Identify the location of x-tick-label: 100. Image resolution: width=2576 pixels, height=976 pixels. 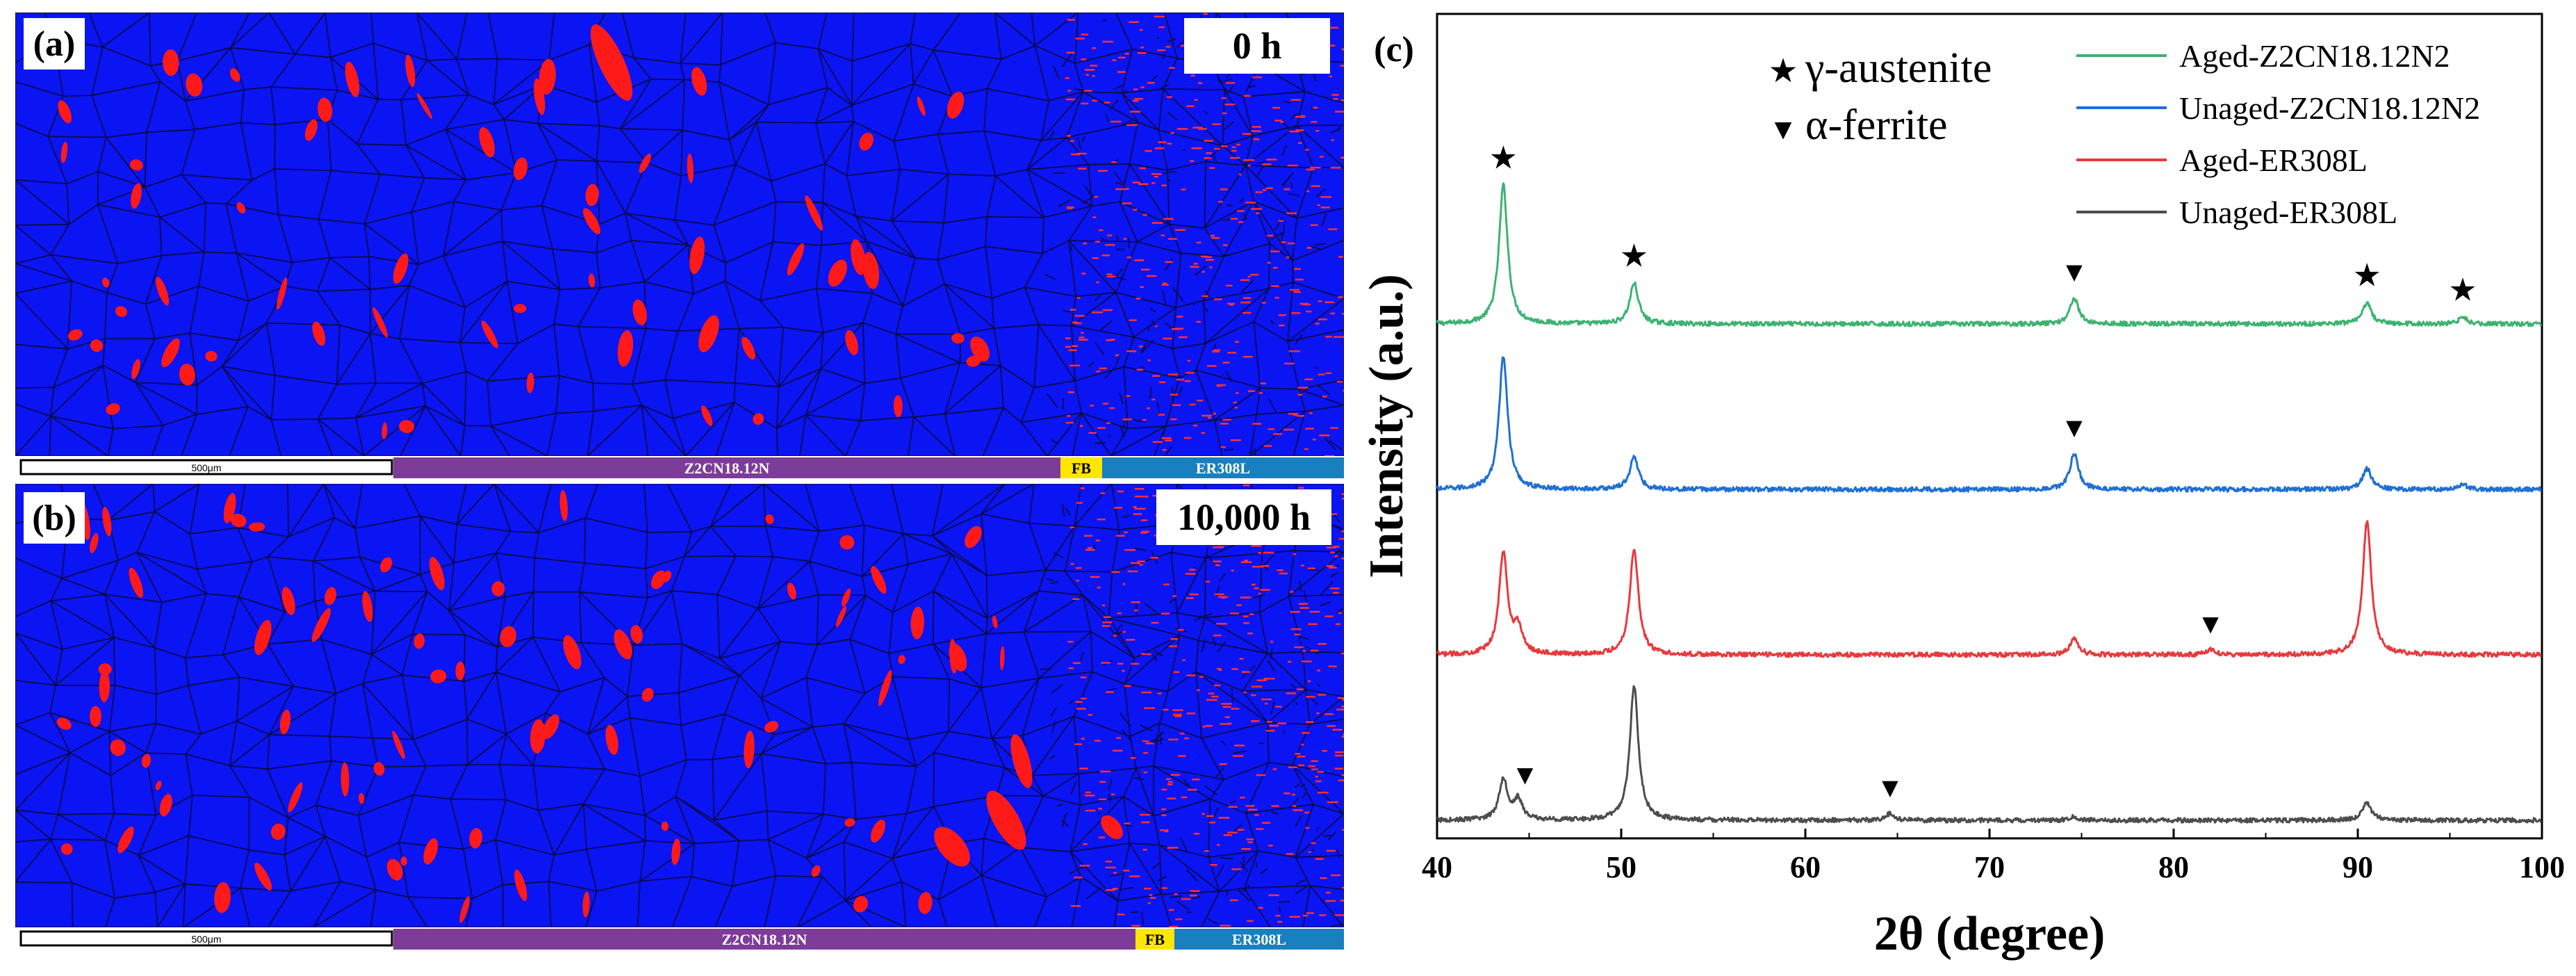
(2542, 867).